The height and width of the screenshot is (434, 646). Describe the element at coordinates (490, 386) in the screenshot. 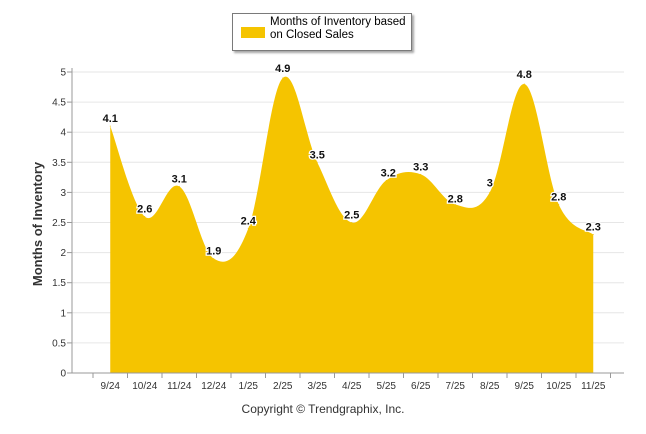

I see `x-tick-label: 8/25` at that location.